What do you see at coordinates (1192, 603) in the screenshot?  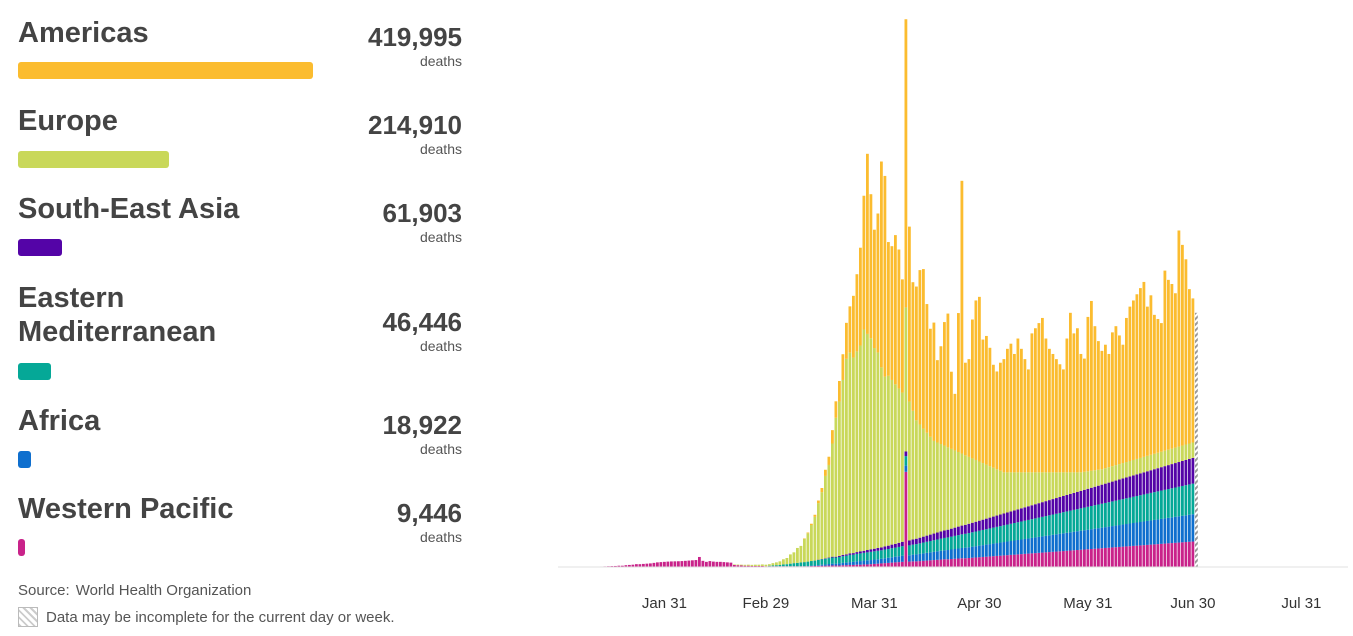 I see `x-tick-label: Jun 30` at bounding box center [1192, 603].